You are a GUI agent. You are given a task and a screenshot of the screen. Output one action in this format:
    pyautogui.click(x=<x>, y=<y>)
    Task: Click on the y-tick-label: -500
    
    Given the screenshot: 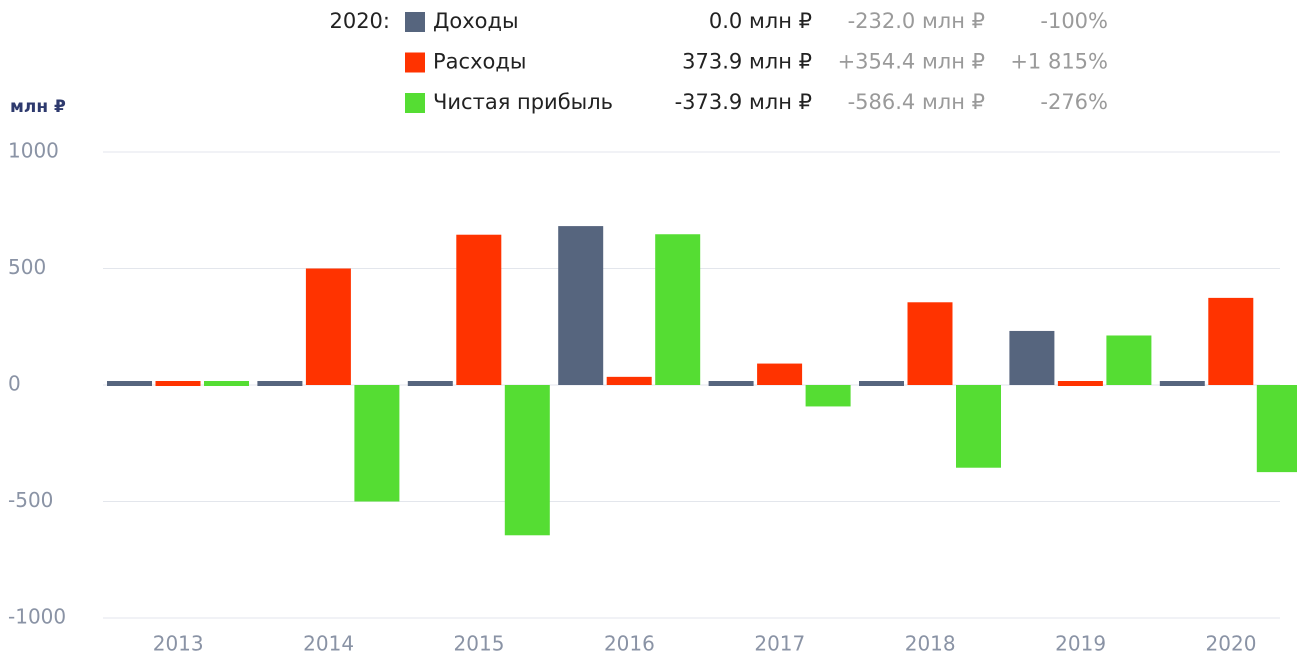 What is the action you would take?
    pyautogui.click(x=30, y=500)
    